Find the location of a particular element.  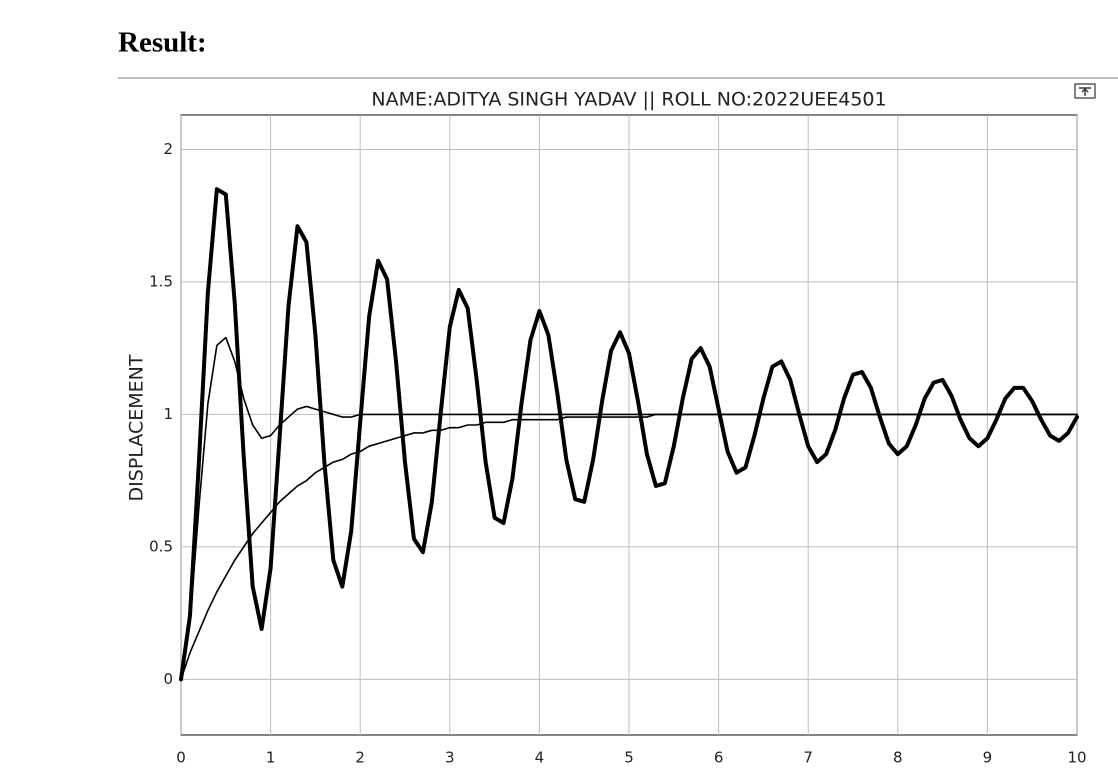

heading: Result: is located at coordinates (162, 43).